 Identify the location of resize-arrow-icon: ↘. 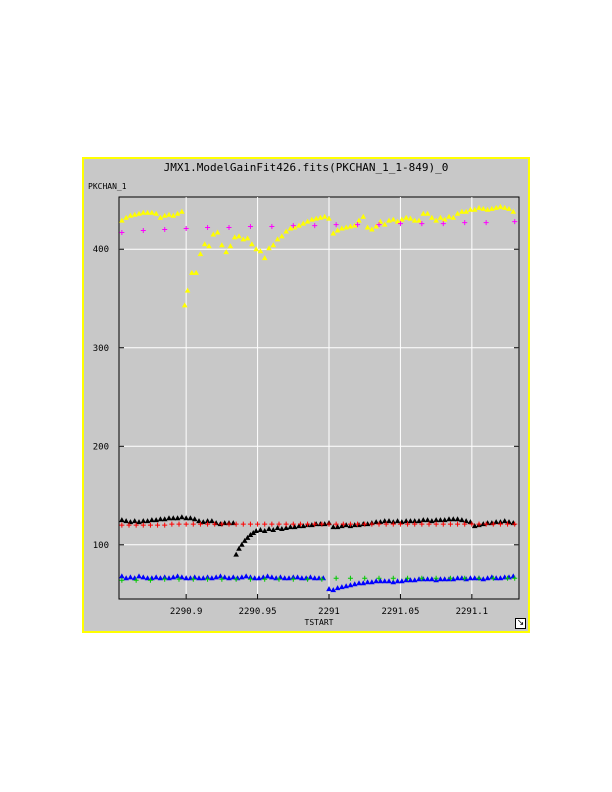
(520, 623).